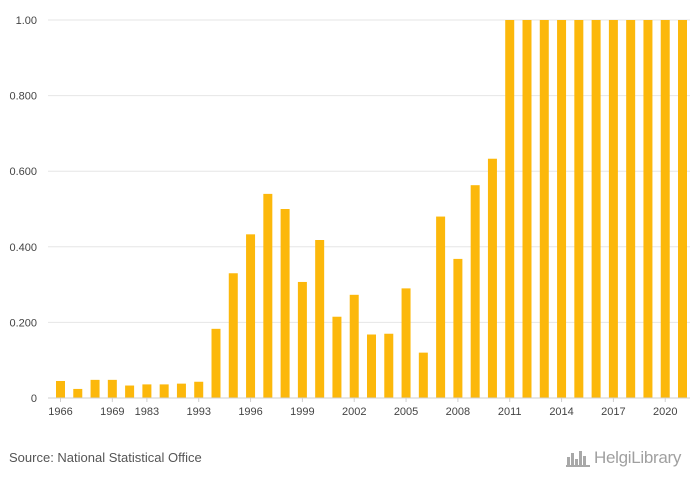 The width and height of the screenshot is (700, 483). Describe the element at coordinates (337, 357) in the screenshot. I see `bar-2001` at that location.